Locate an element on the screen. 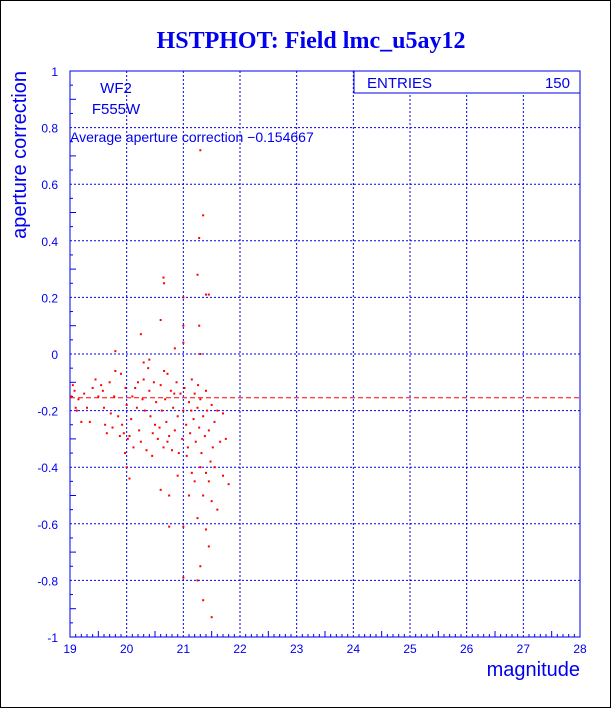 This screenshot has height=709, width=612. y-tick-label: 0.2 is located at coordinates (49, 298).